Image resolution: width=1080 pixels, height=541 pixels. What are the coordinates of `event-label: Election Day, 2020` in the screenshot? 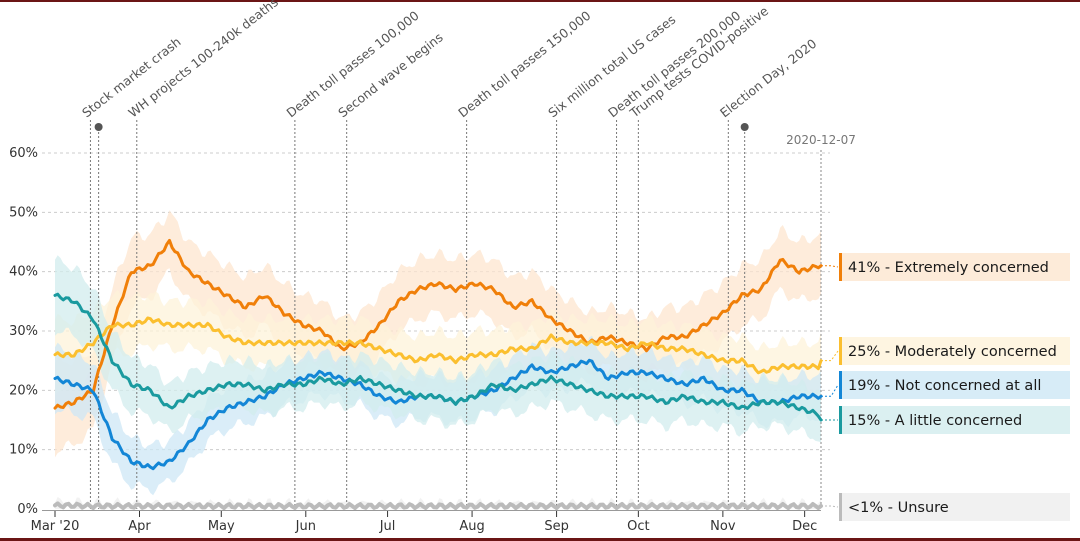 It's located at (768, 78).